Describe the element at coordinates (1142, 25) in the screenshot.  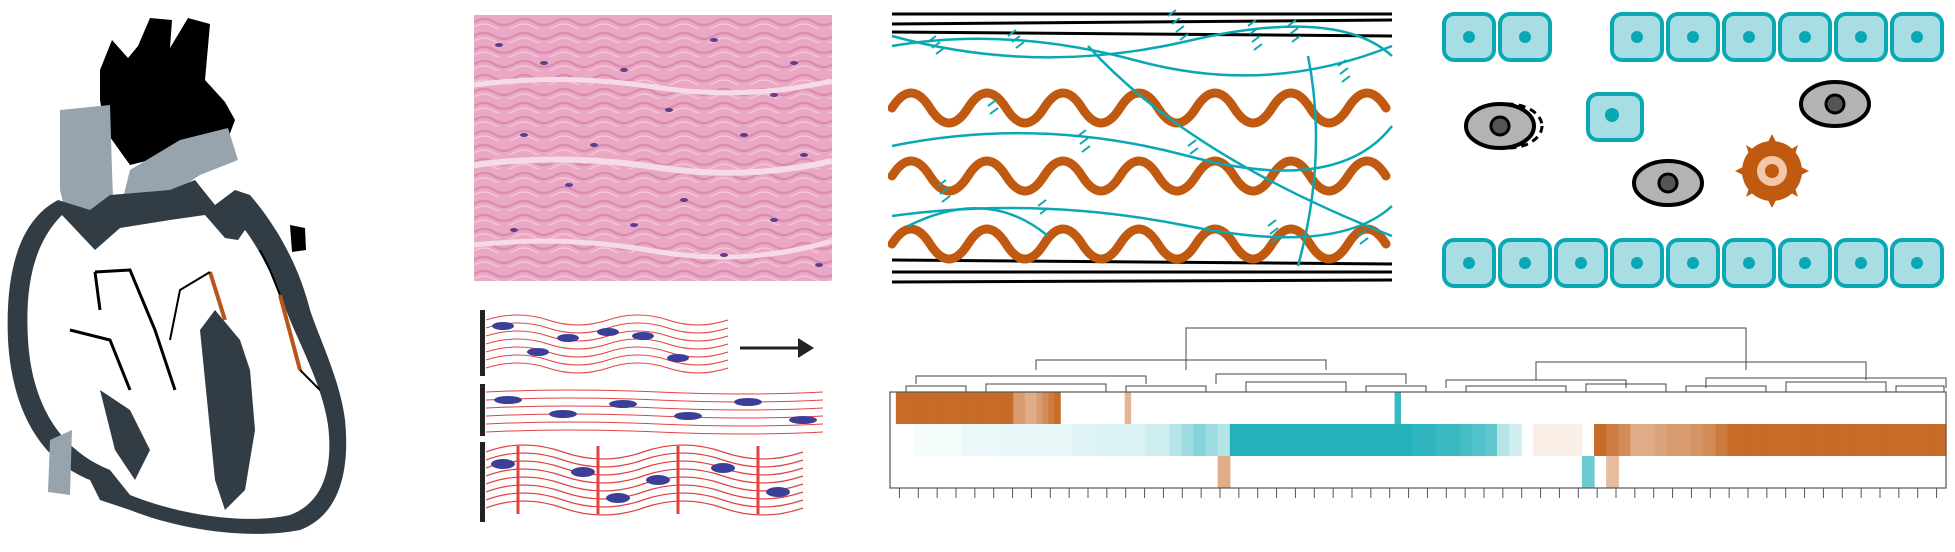
I see `elastin-fibers-top` at that location.